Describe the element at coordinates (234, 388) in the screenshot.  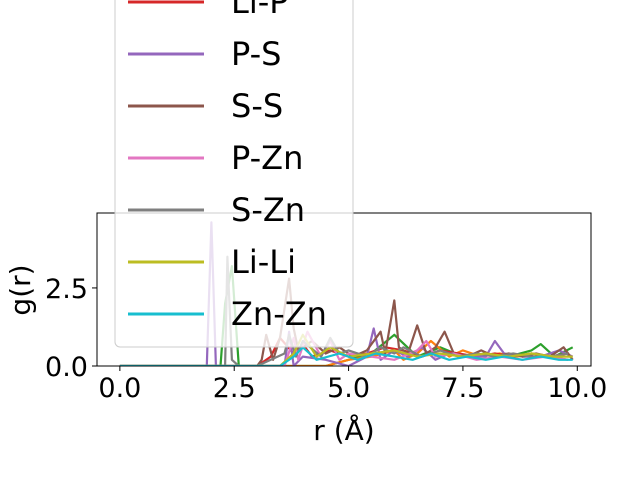
I see `x-tick-label: 2.5` at that location.